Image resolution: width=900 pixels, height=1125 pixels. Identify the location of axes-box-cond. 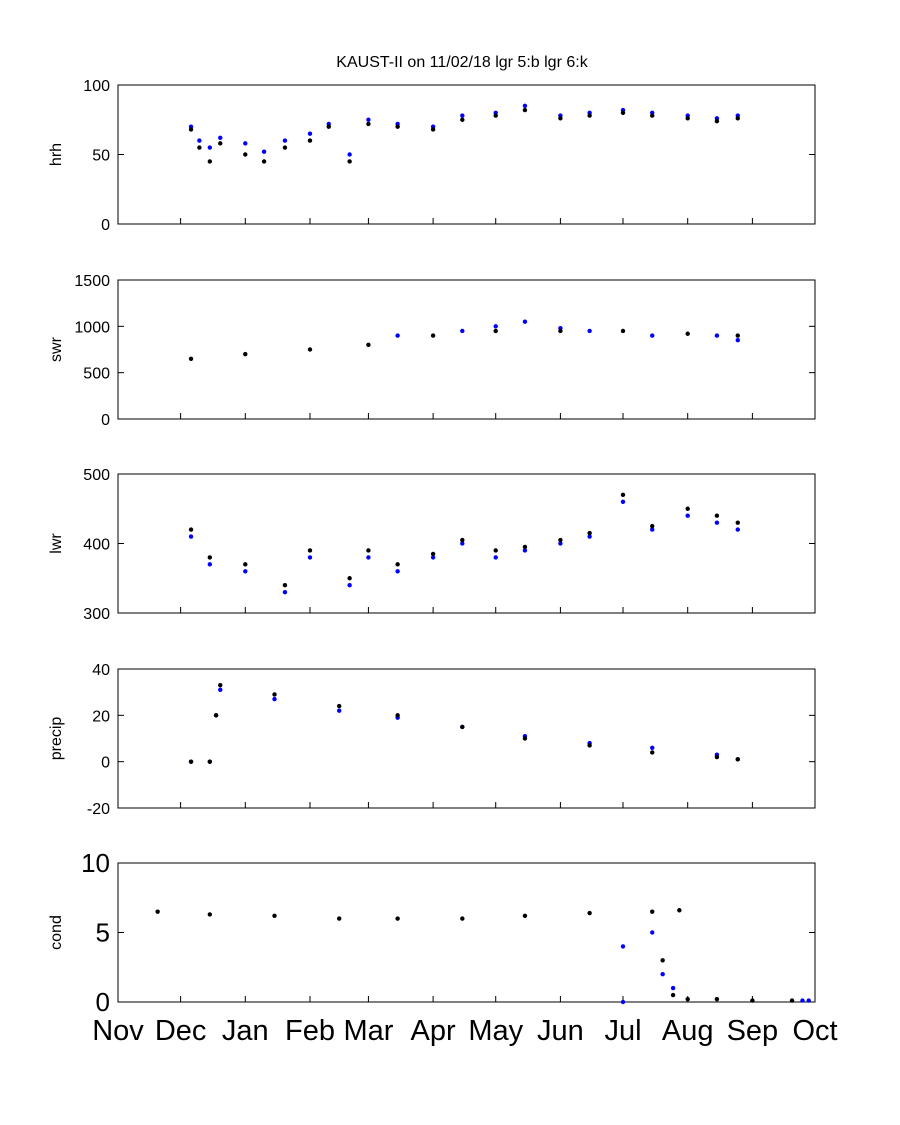
(466, 932).